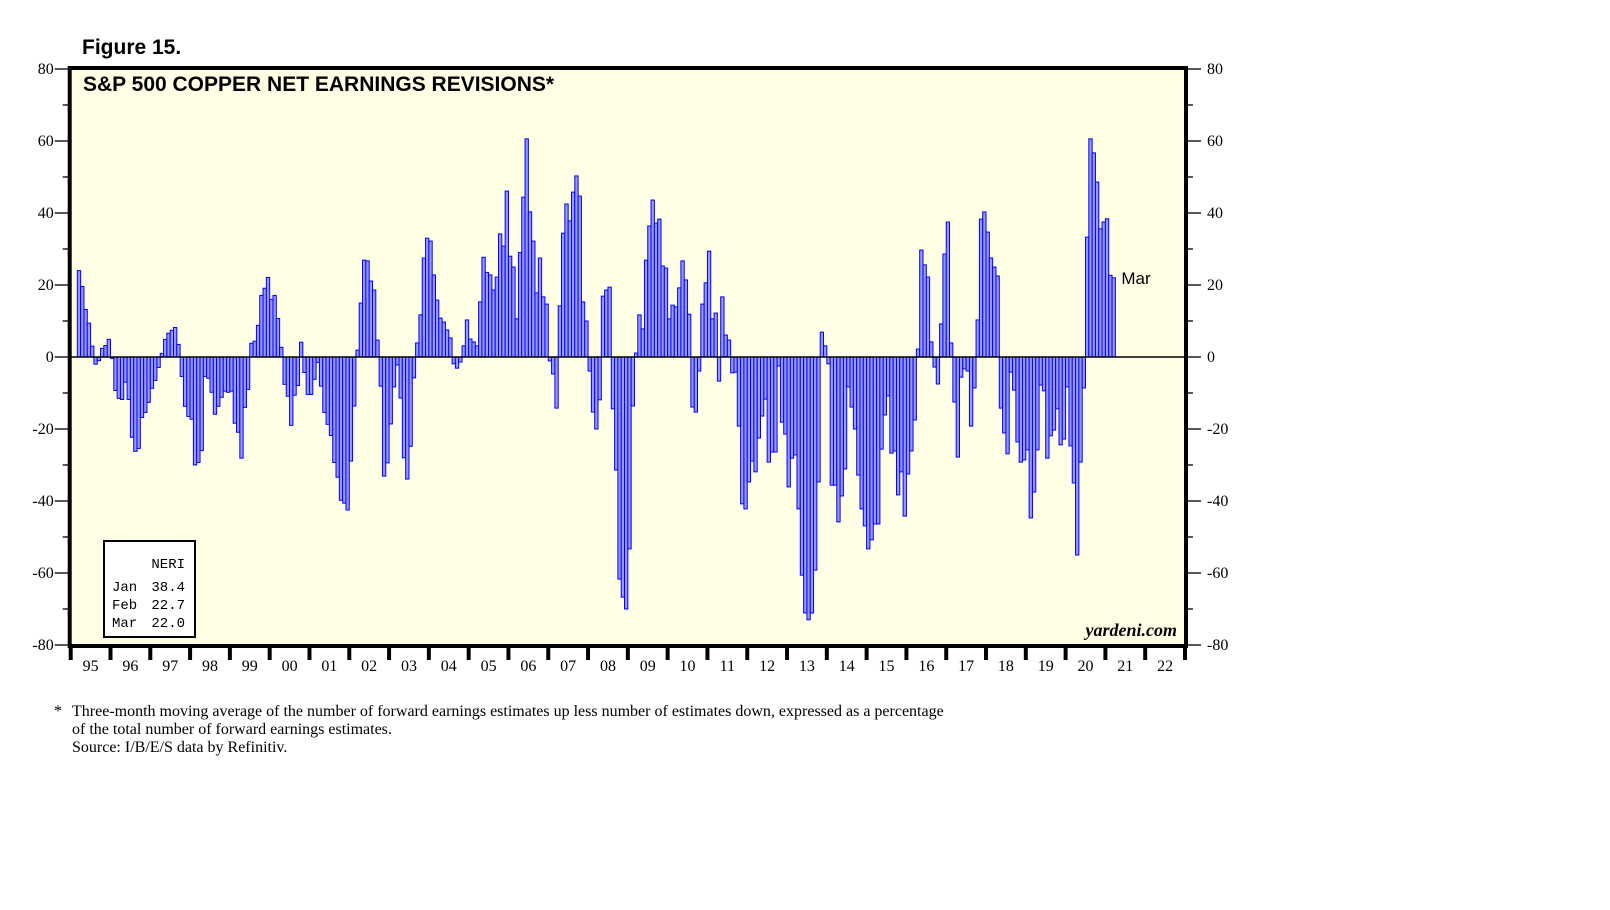 The width and height of the screenshot is (1610, 910). I want to click on y-tick-label-right: 80, so click(1215, 69).